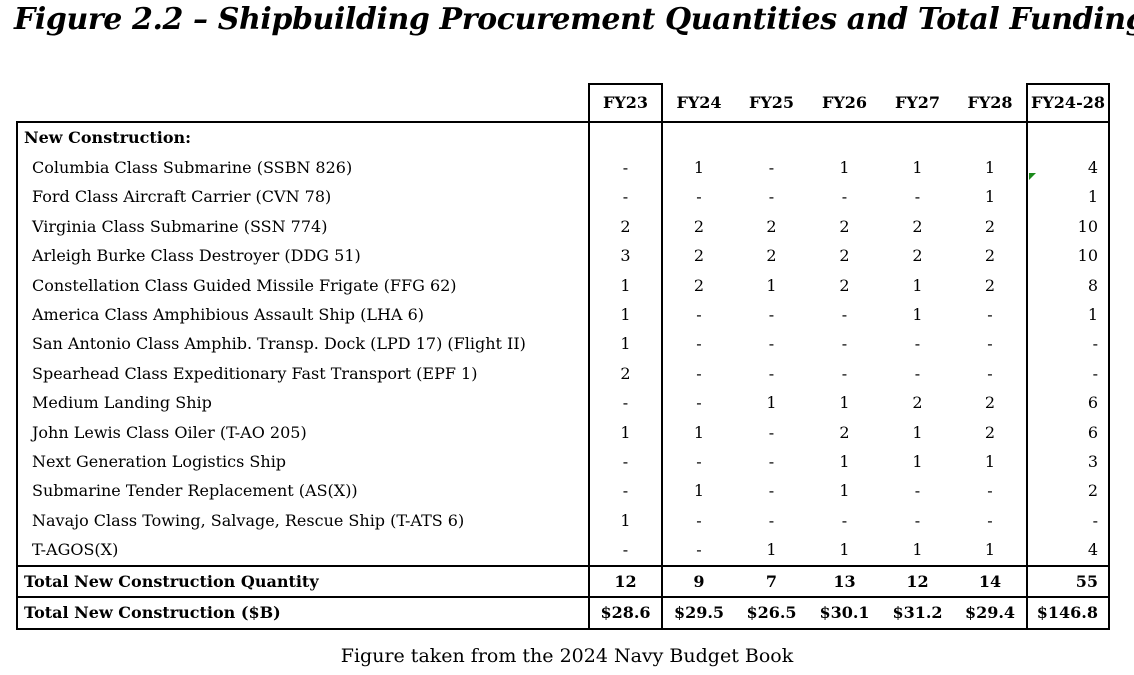 This screenshot has width=1134, height=675. Describe the element at coordinates (625, 102) in the screenshot. I see `column-header-fy23: FY23` at that location.